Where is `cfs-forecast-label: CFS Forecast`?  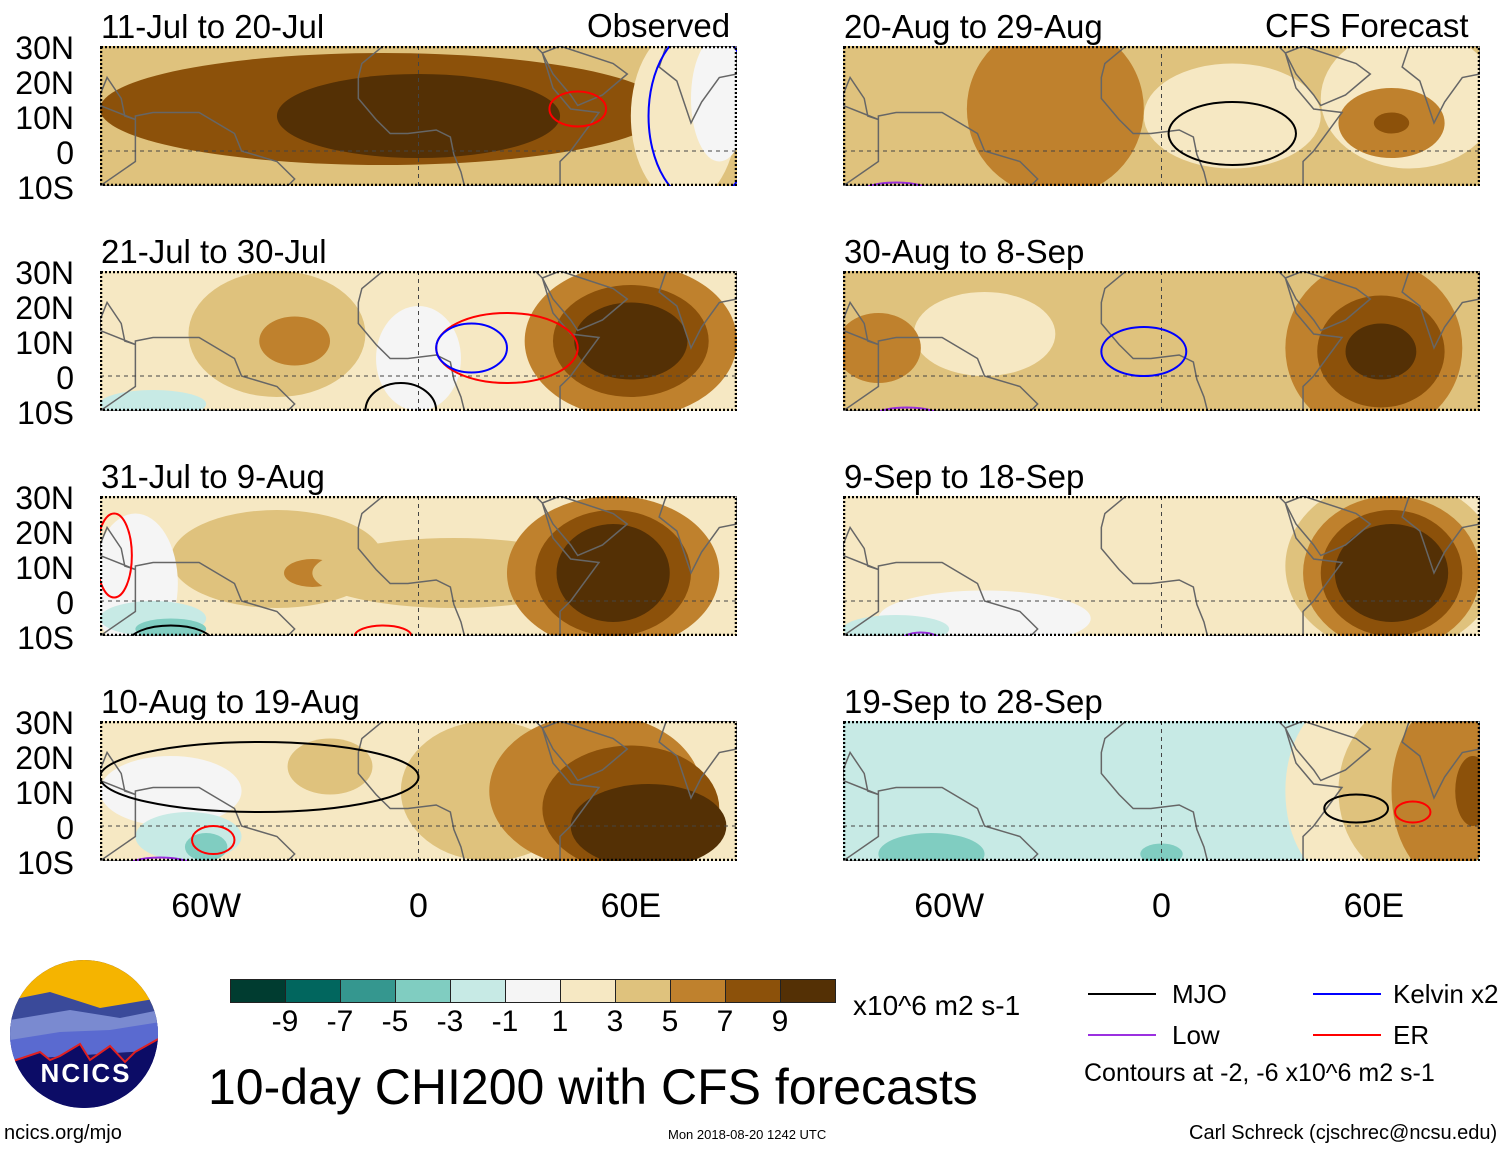 cfs-forecast-label: CFS Forecast is located at coordinates (1367, 25).